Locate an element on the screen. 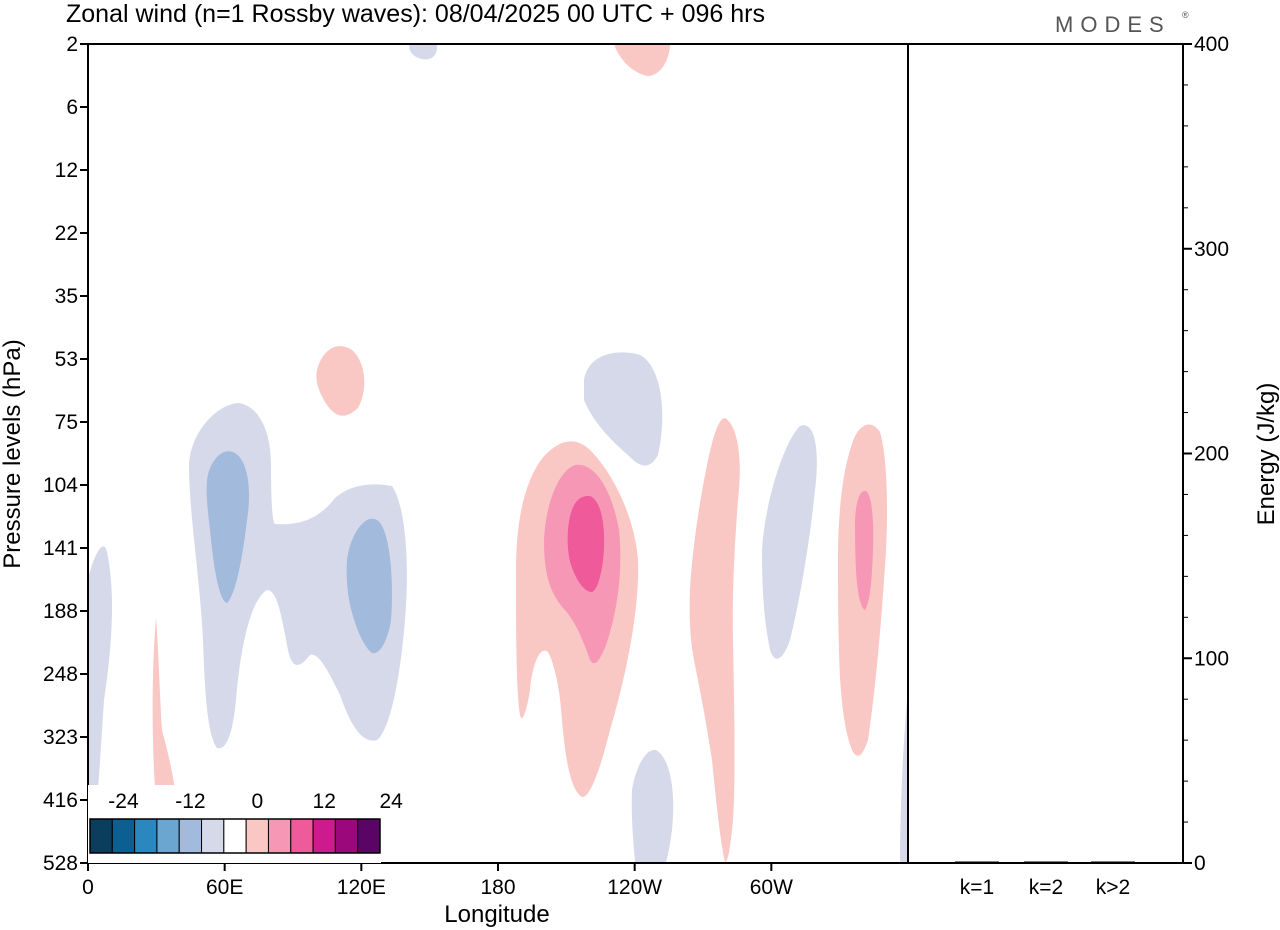  energy-tick-label: 400 is located at coordinates (1211, 44).